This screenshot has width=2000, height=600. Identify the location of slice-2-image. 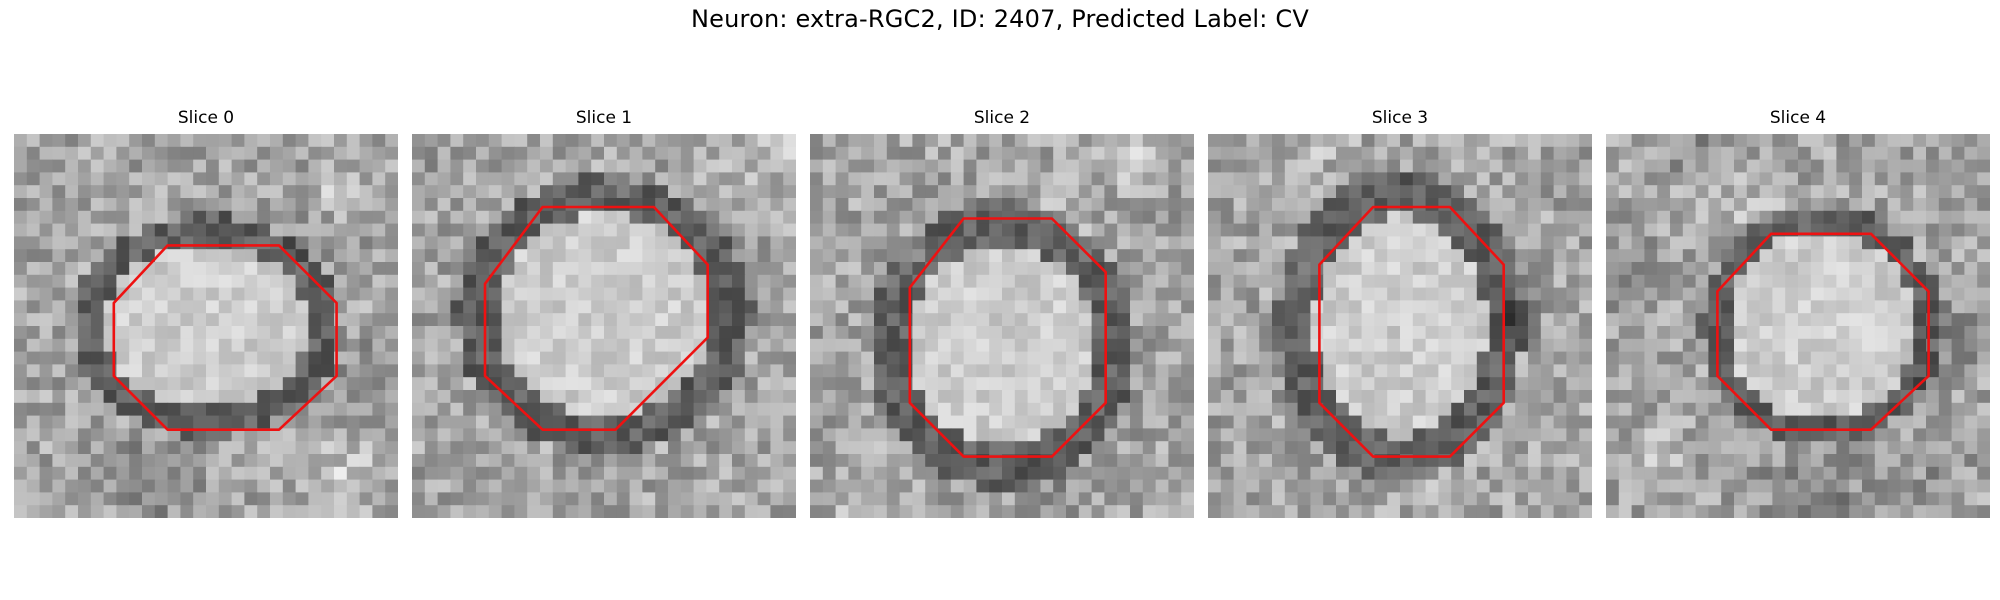
(1002, 326).